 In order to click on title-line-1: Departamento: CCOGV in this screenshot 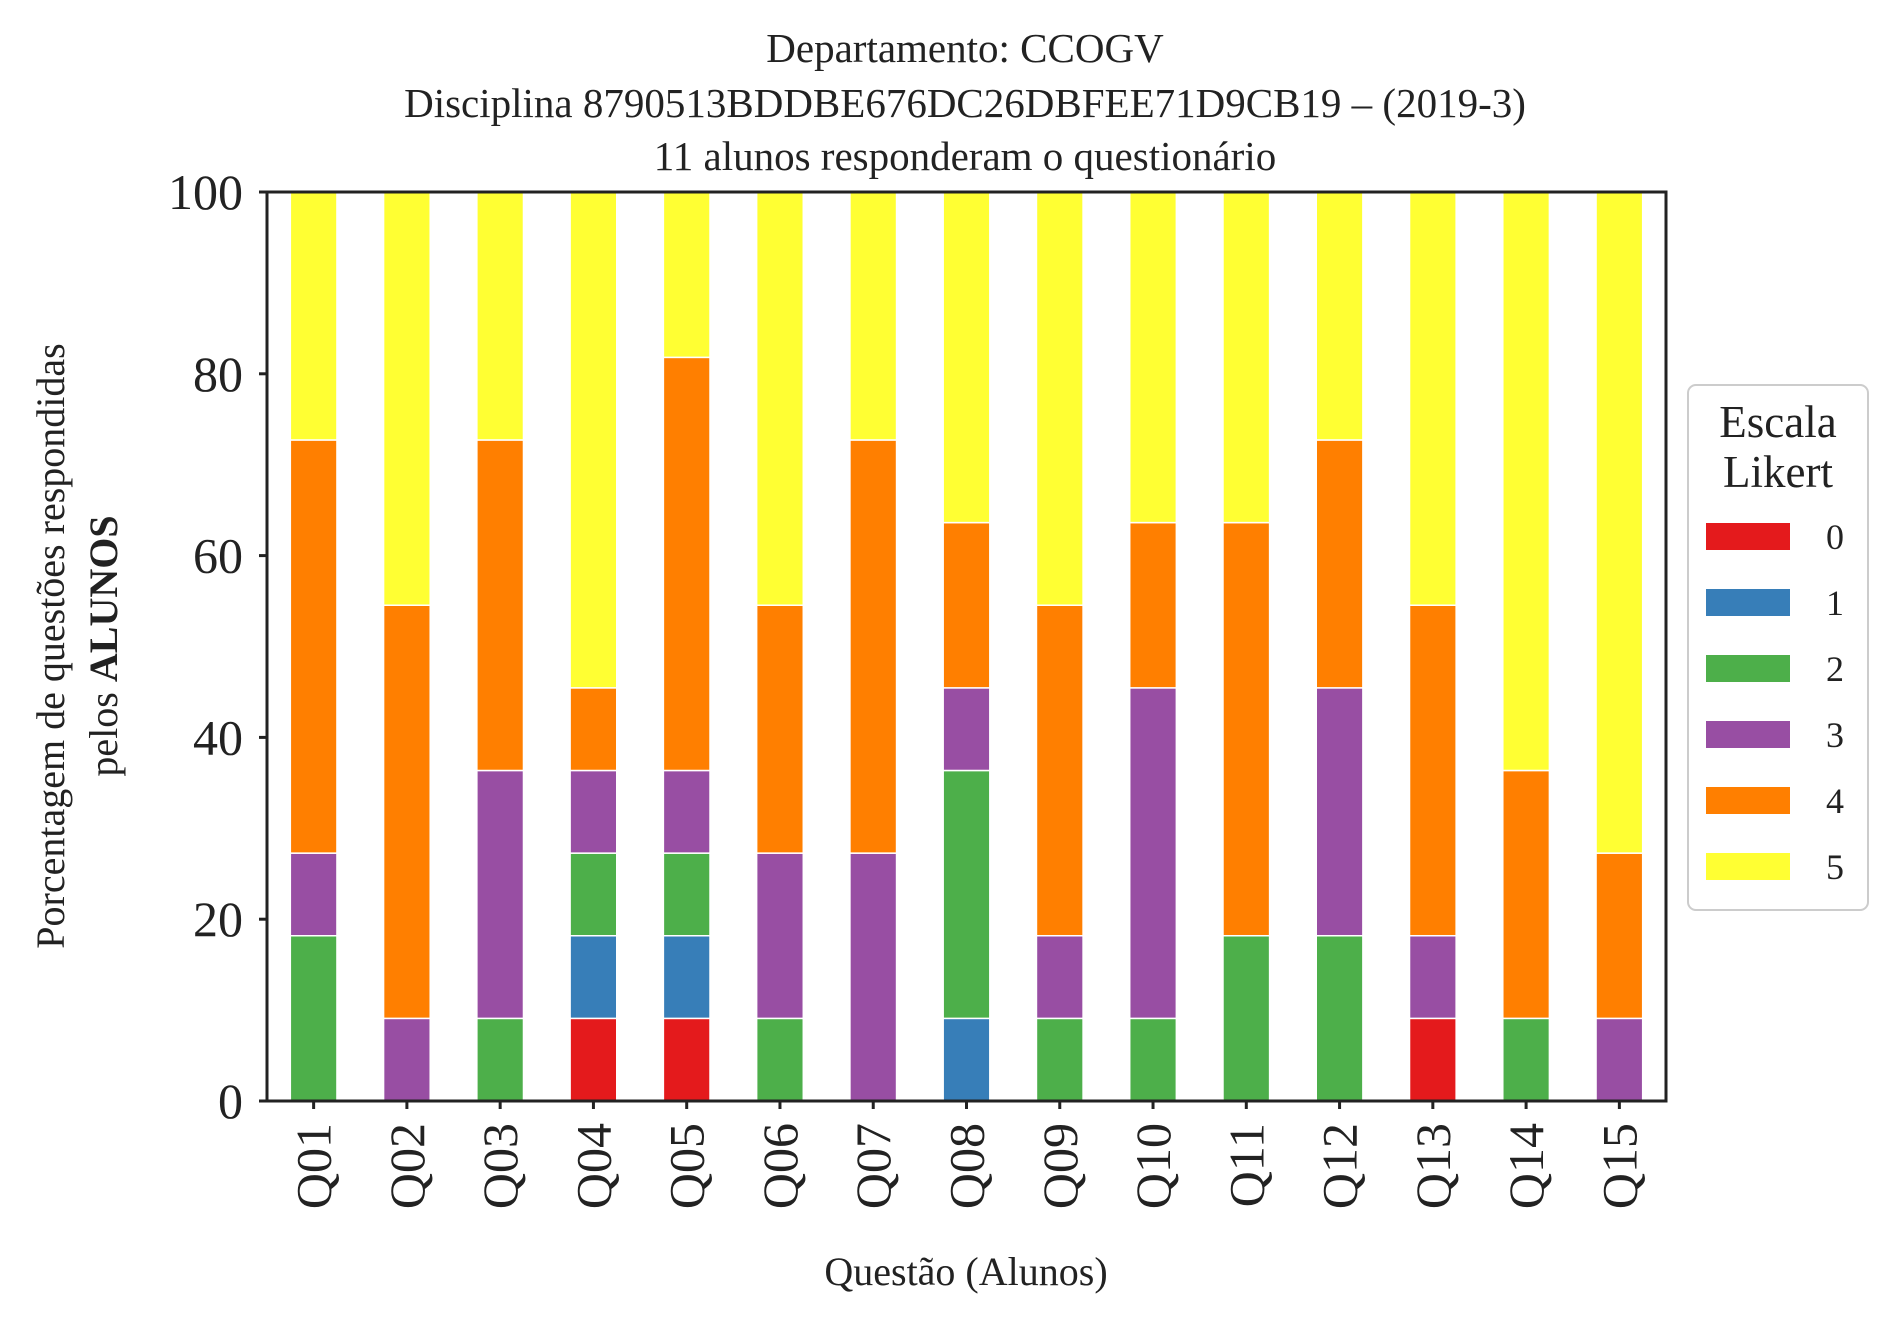, I will do `click(965, 48)`.